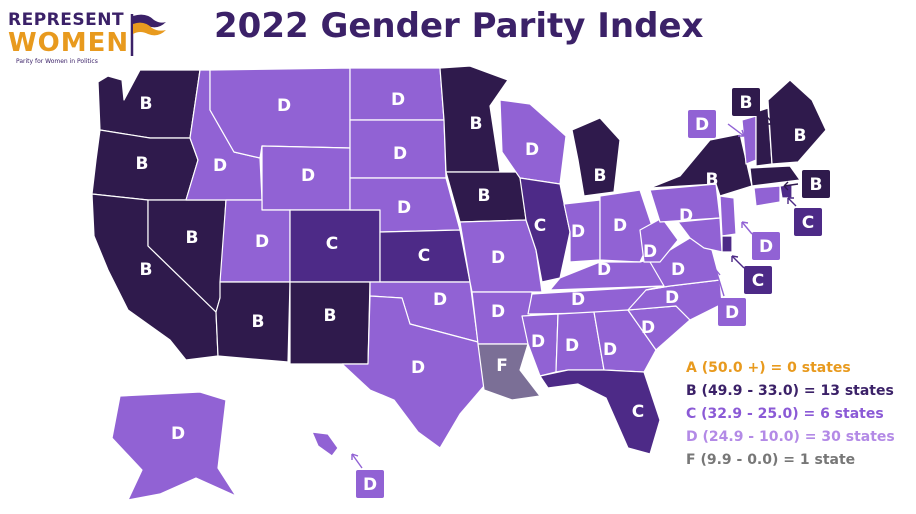  What do you see at coordinates (498, 258) in the screenshot?
I see `grade-label-mo: D` at bounding box center [498, 258].